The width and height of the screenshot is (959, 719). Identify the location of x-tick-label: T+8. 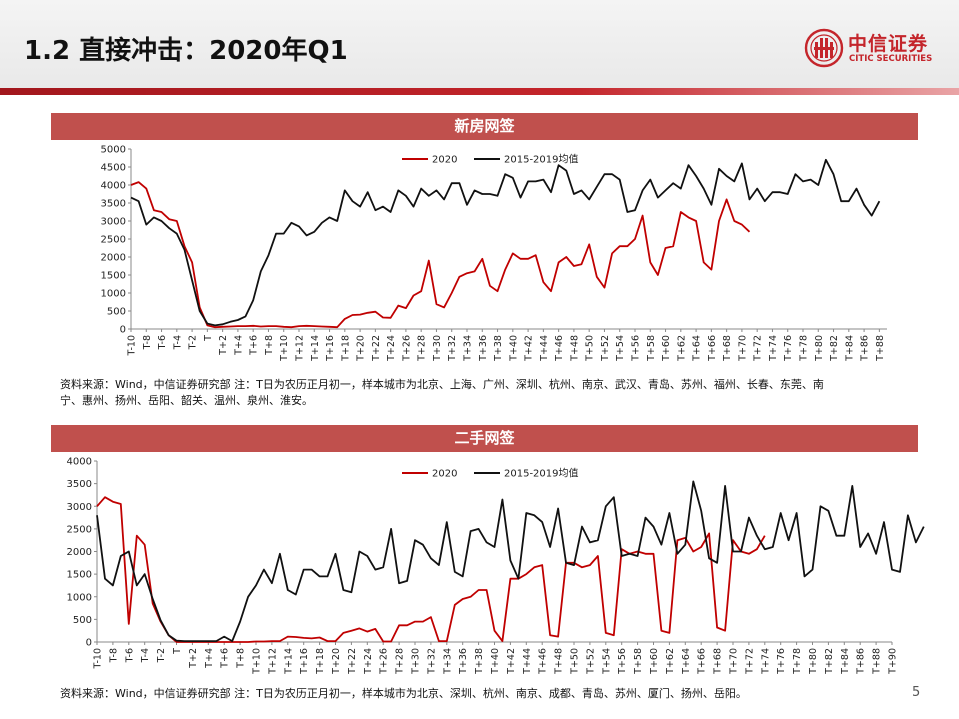
(269, 345).